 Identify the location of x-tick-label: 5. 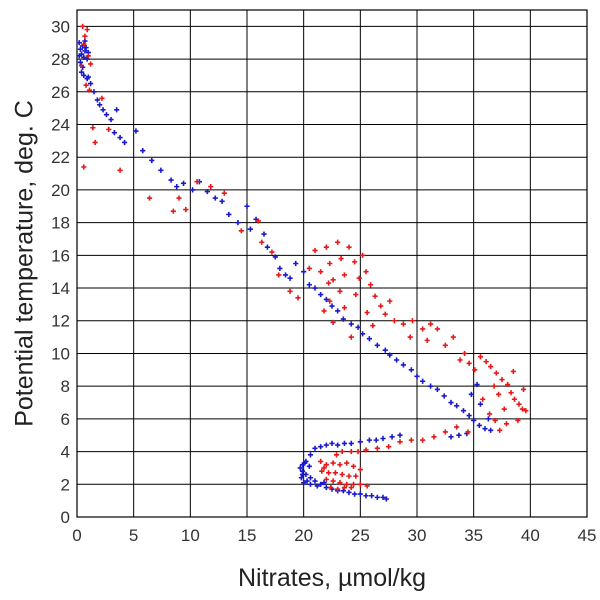
(133, 535).